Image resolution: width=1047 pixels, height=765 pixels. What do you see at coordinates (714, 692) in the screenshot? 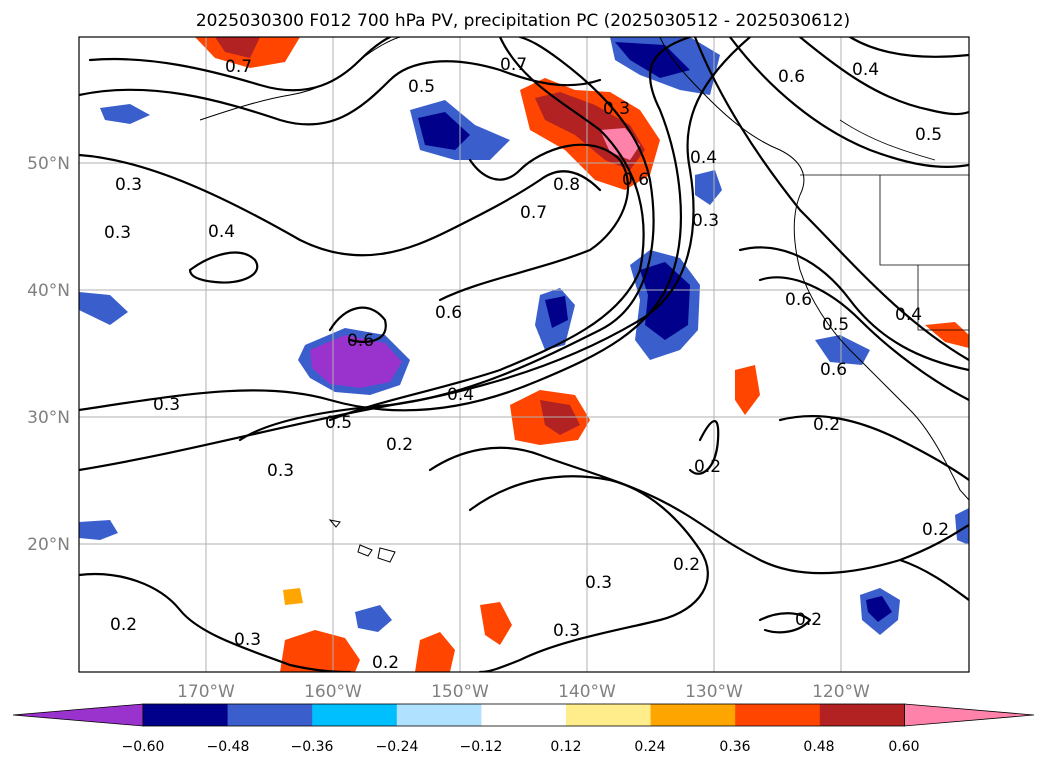
I see `lon-label: 130°W` at bounding box center [714, 692].